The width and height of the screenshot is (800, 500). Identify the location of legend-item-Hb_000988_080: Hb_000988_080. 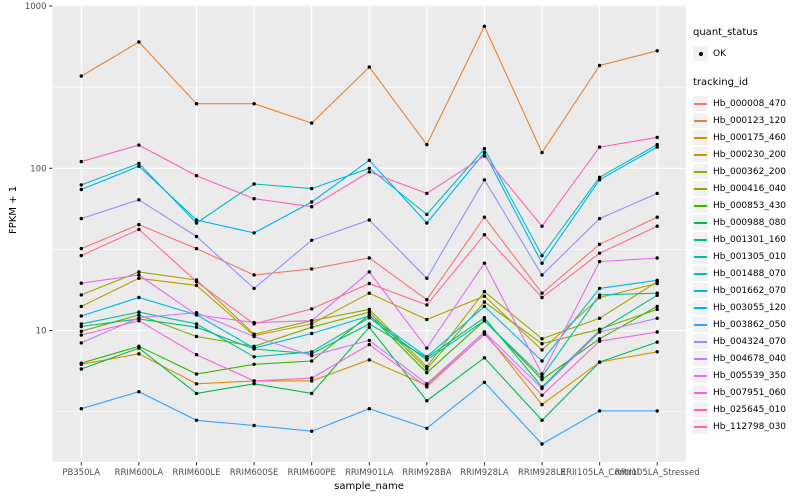
(746, 222).